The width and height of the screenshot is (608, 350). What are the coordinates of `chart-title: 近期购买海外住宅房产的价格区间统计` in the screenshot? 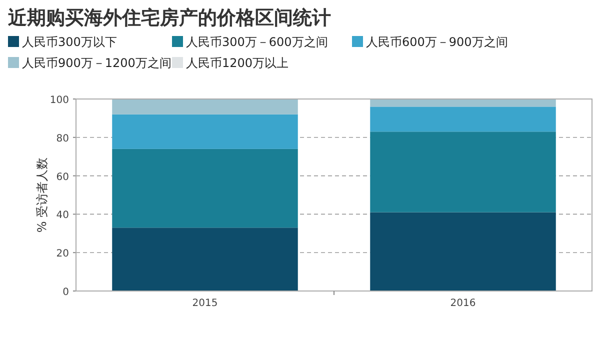 It's located at (169, 18).